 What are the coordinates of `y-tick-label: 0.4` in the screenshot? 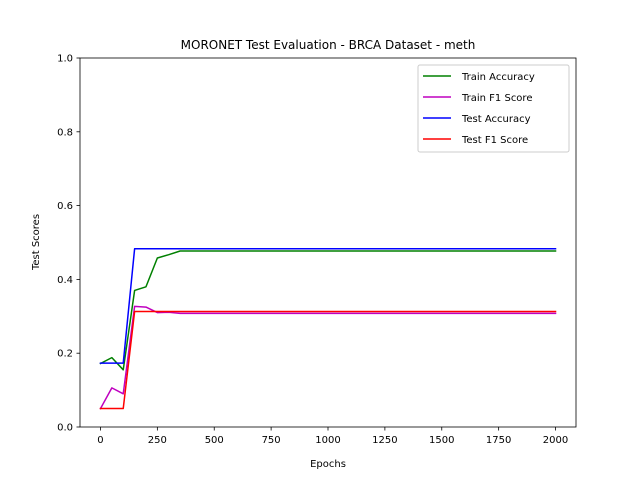 It's located at (65, 280).